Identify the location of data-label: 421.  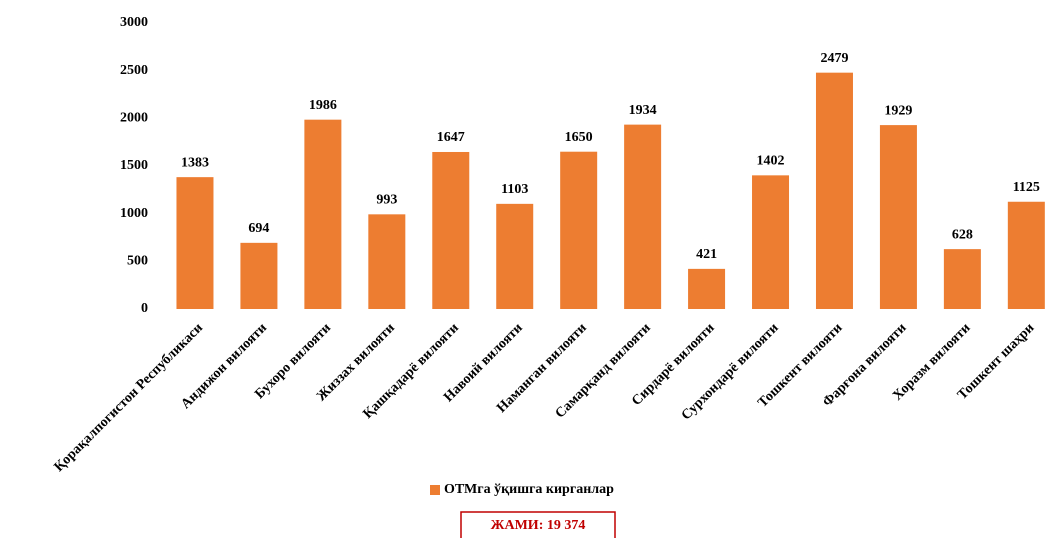
(706, 254).